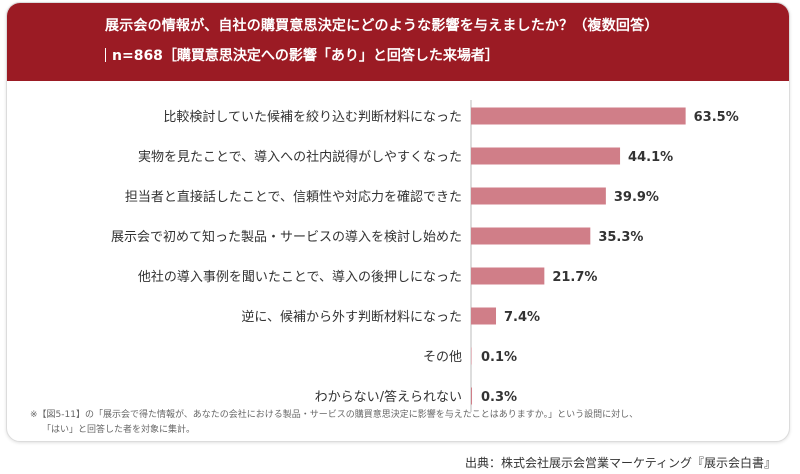 The image size is (800, 474). What do you see at coordinates (388, 397) in the screenshot?
I see `category-label: わからない/答えられない` at bounding box center [388, 397].